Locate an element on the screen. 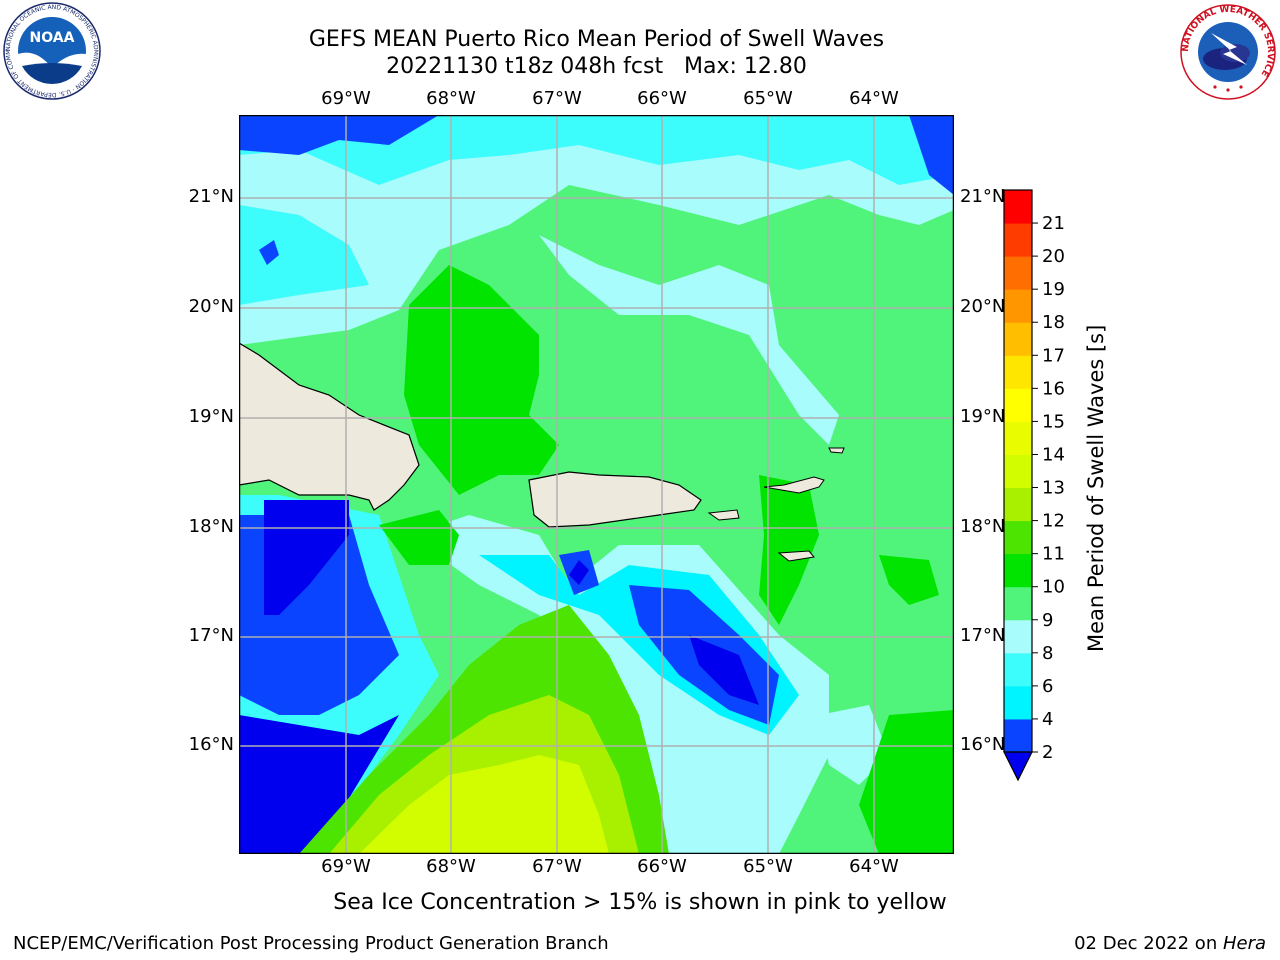 This screenshot has height=960, width=1280. lon-tick-bottom: 66°W is located at coordinates (662, 866).